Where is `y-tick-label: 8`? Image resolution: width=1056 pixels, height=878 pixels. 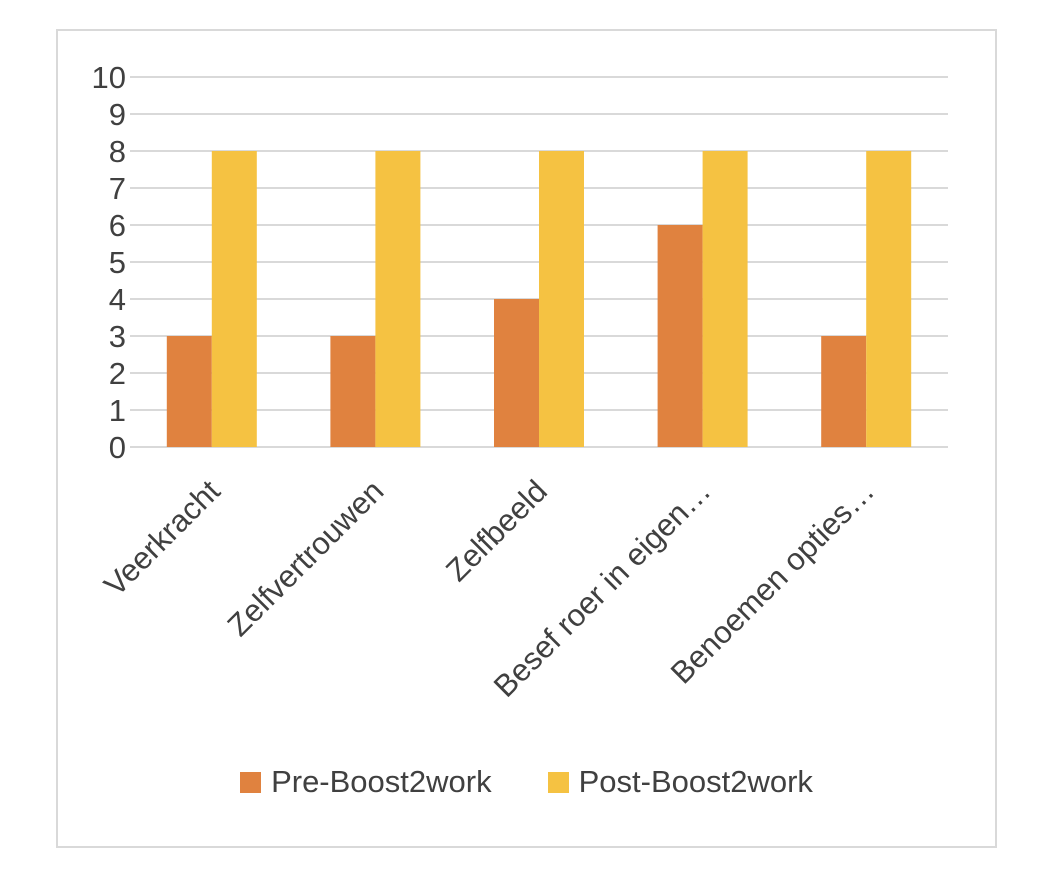 y-tick-label: 8 is located at coordinates (117, 151).